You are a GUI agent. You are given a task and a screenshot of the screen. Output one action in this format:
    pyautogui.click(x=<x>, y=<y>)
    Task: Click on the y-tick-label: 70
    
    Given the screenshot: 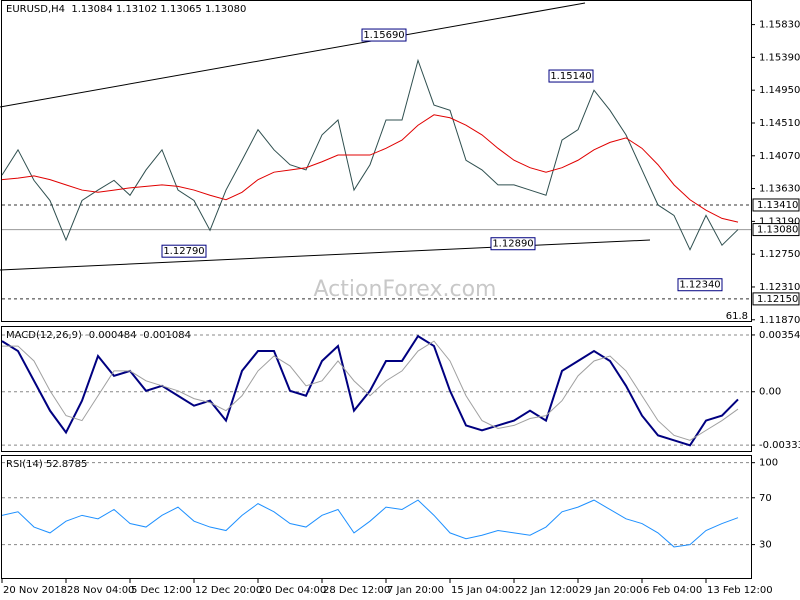 What is the action you would take?
    pyautogui.click(x=765, y=498)
    